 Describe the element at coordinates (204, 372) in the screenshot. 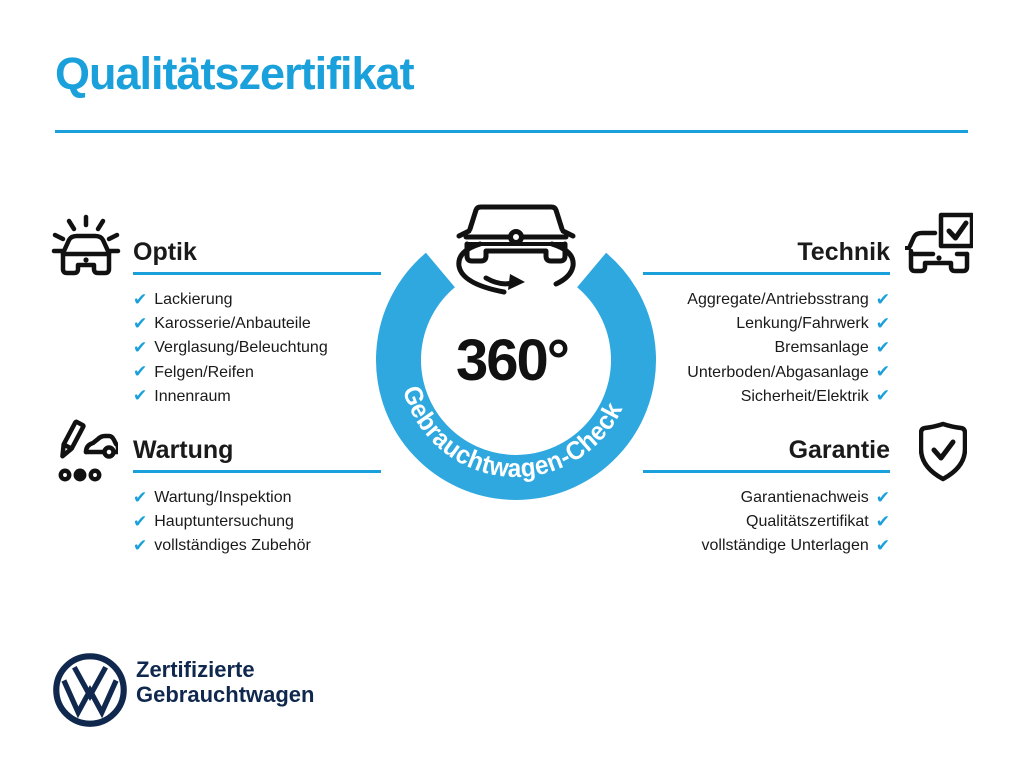

I see `checklist-item-label: Felgen/Reifen` at that location.